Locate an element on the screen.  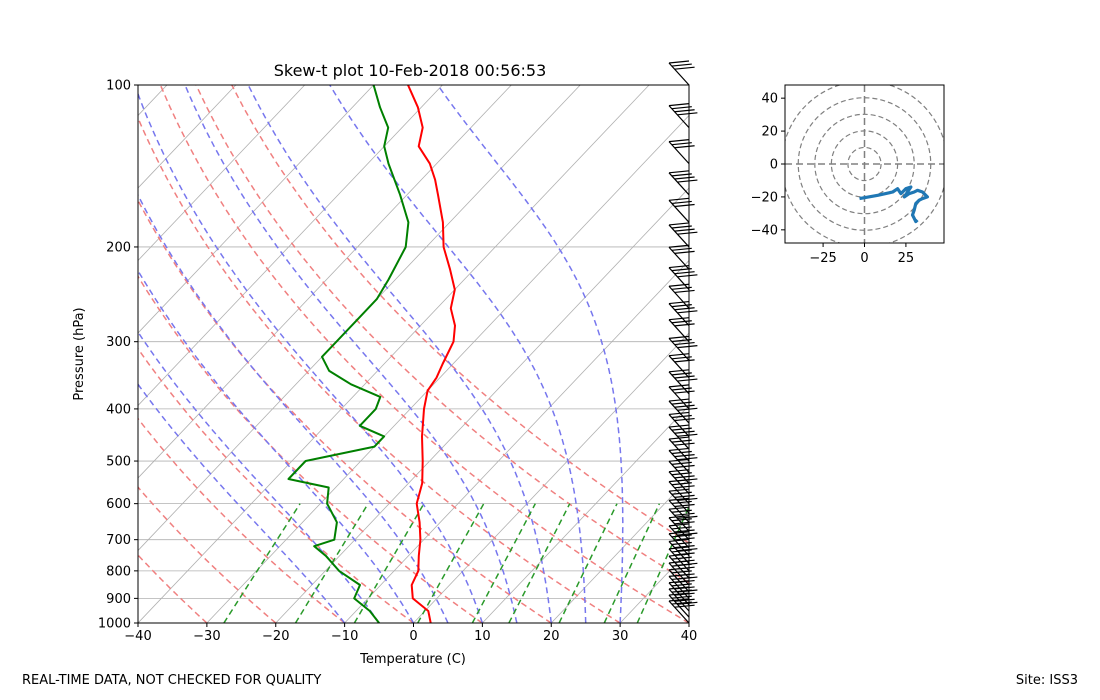
hodograph-line is located at coordinates (894, 204).